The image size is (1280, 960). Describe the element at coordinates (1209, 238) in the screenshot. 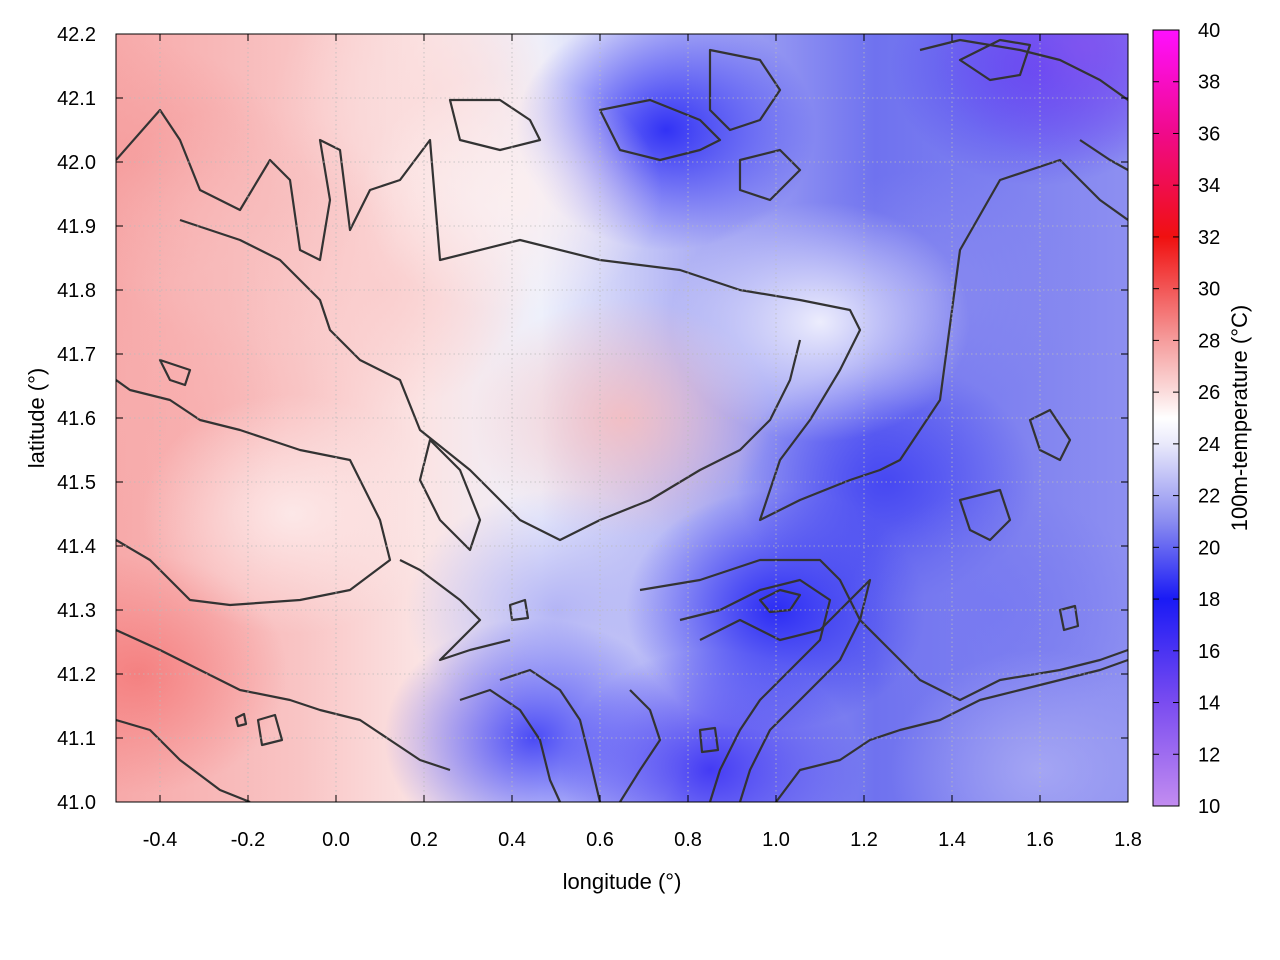

I see `colorbar-tick-label: 32` at that location.